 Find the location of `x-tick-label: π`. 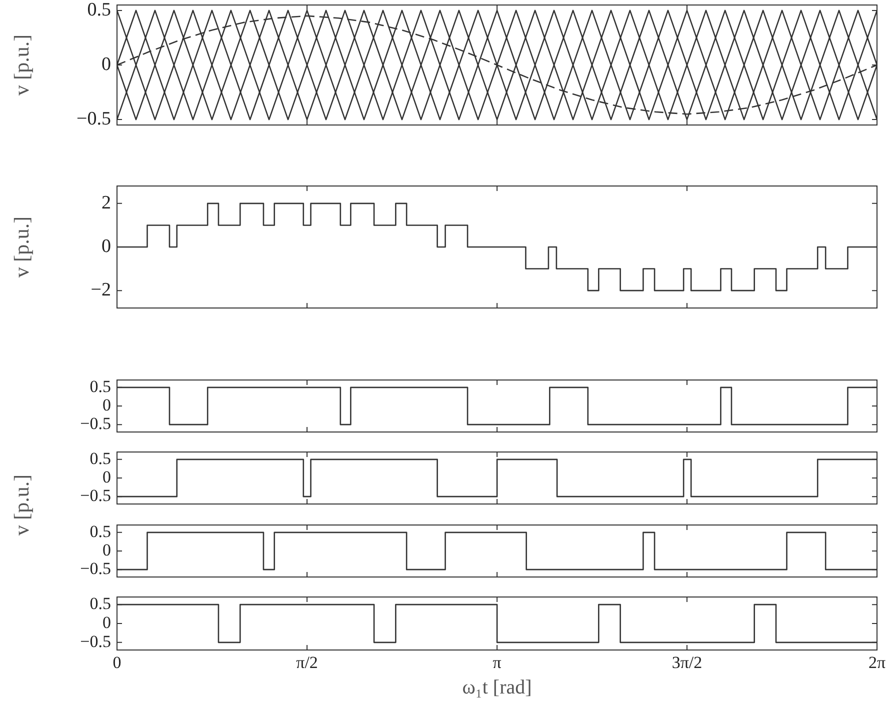

x-tick-label: π is located at coordinates (497, 662).